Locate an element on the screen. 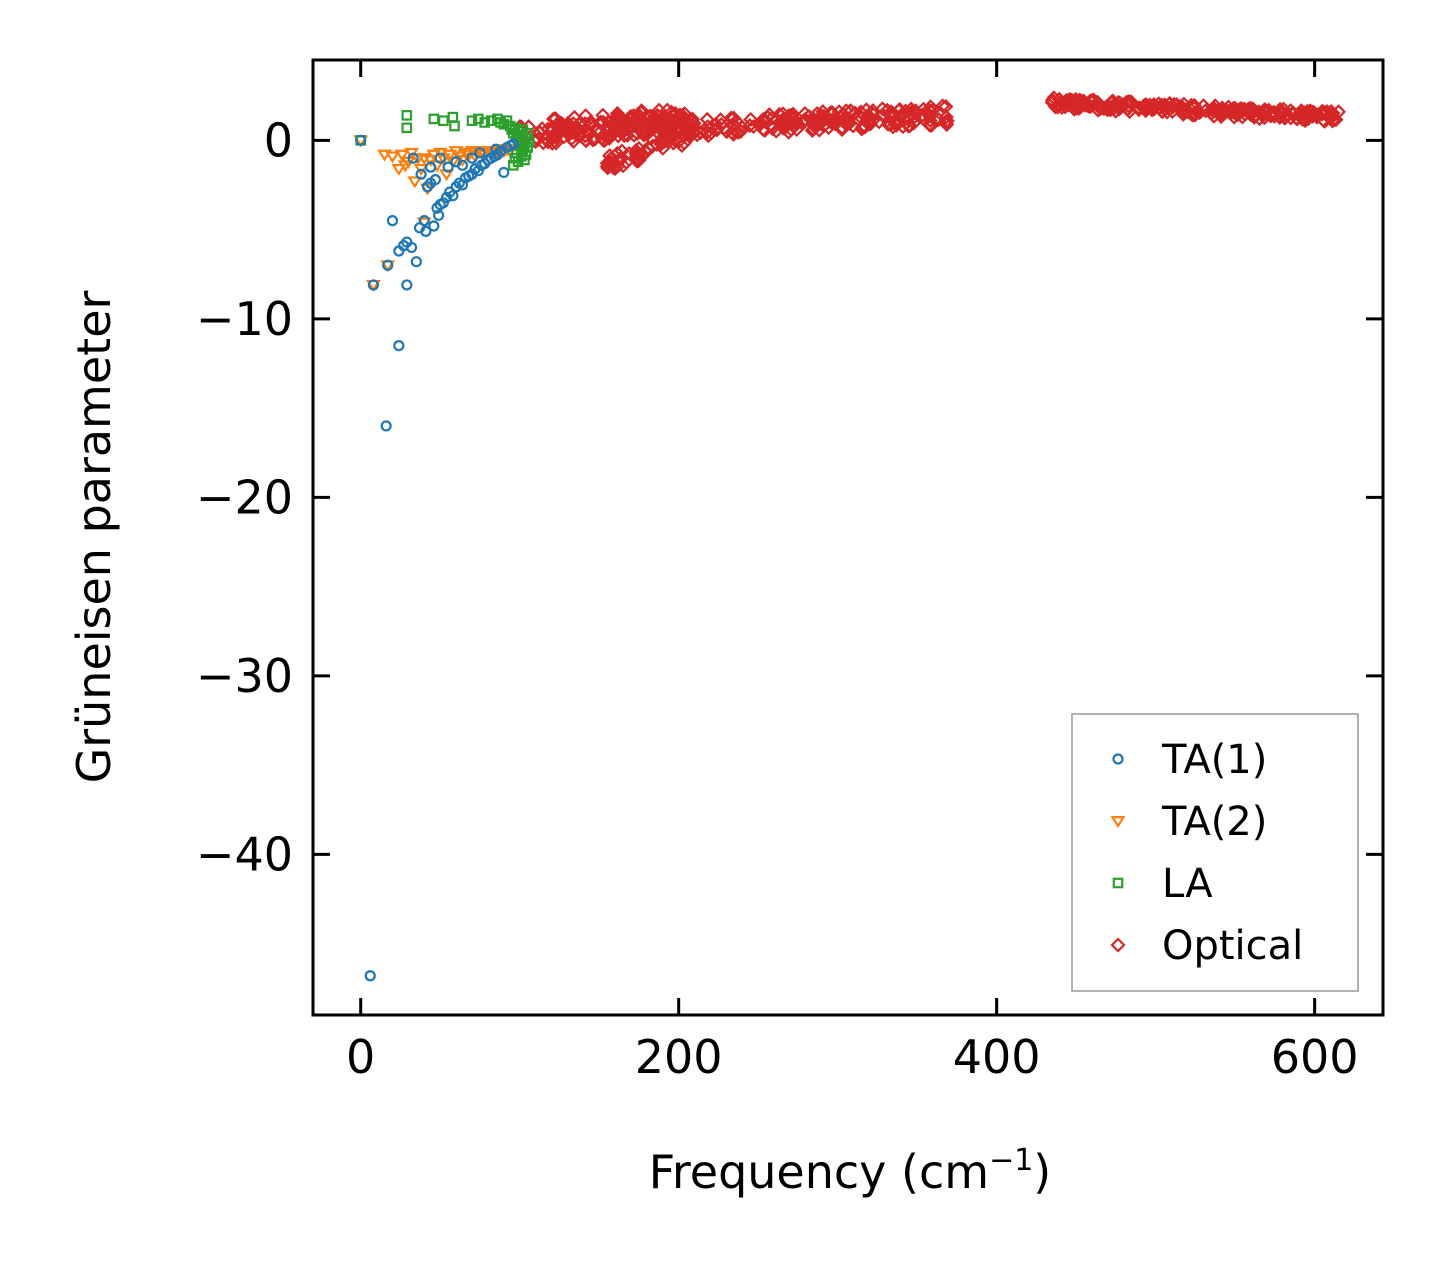 The height and width of the screenshot is (1264, 1443). legend-label: Optical is located at coordinates (1232, 946).